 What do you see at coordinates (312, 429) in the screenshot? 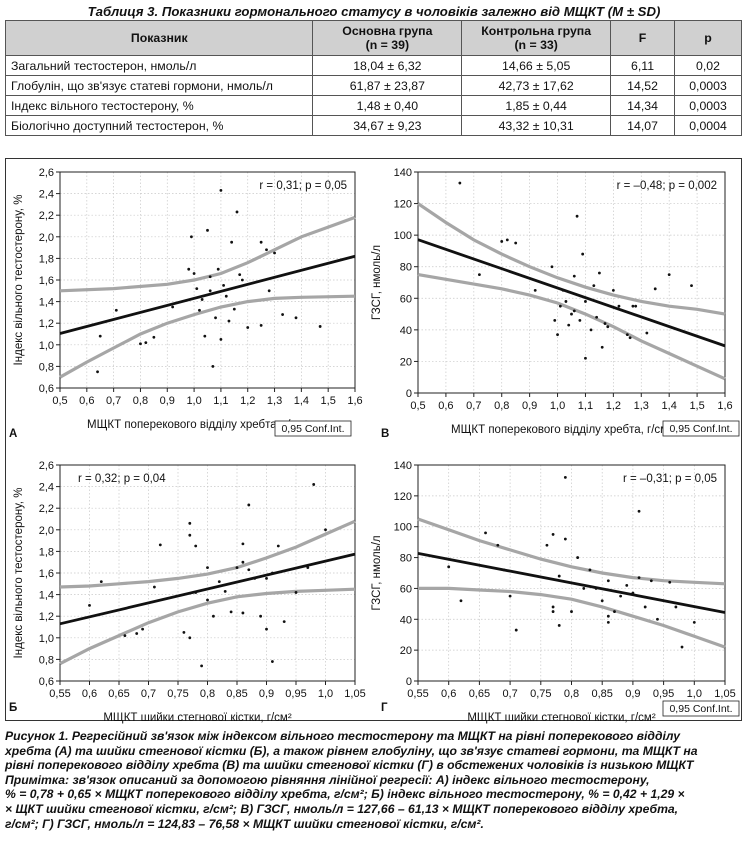
I see `legend-label: 0,95 Conf.Int.` at bounding box center [312, 429].